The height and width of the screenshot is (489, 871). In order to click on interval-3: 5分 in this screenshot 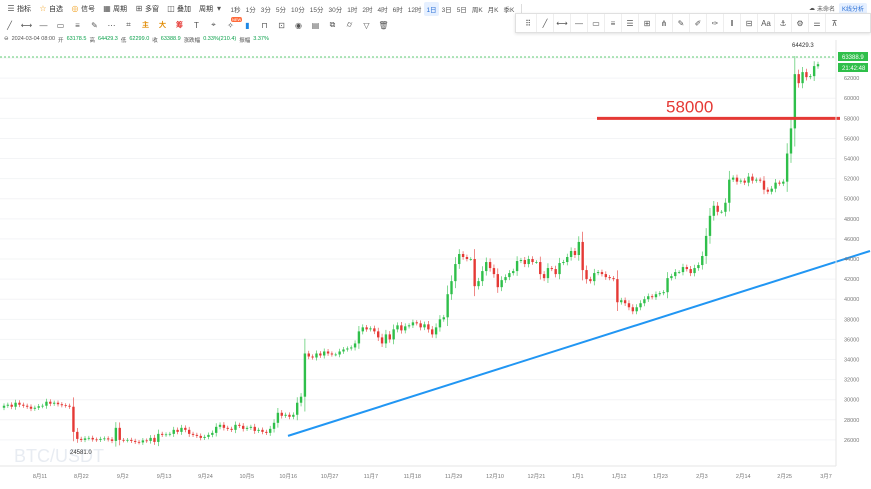, I will do `click(280, 10)`.